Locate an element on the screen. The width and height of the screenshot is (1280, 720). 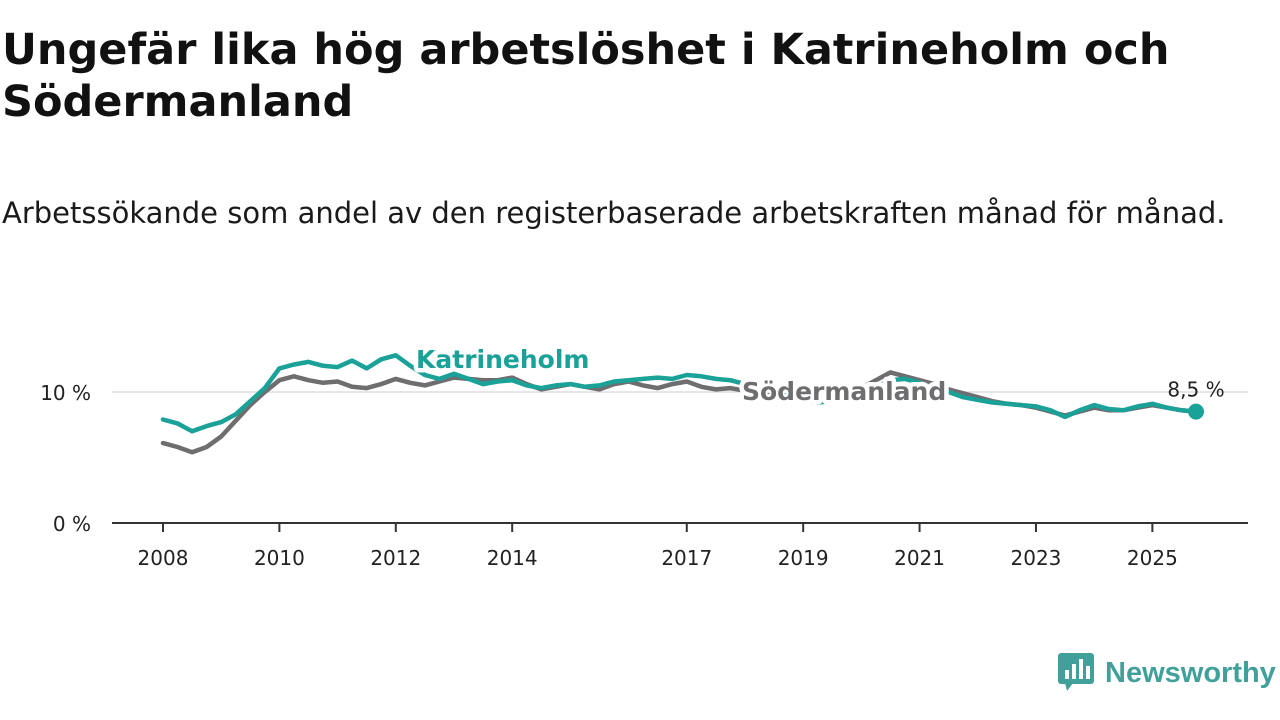
x-tick-label: 2012 is located at coordinates (395, 558).